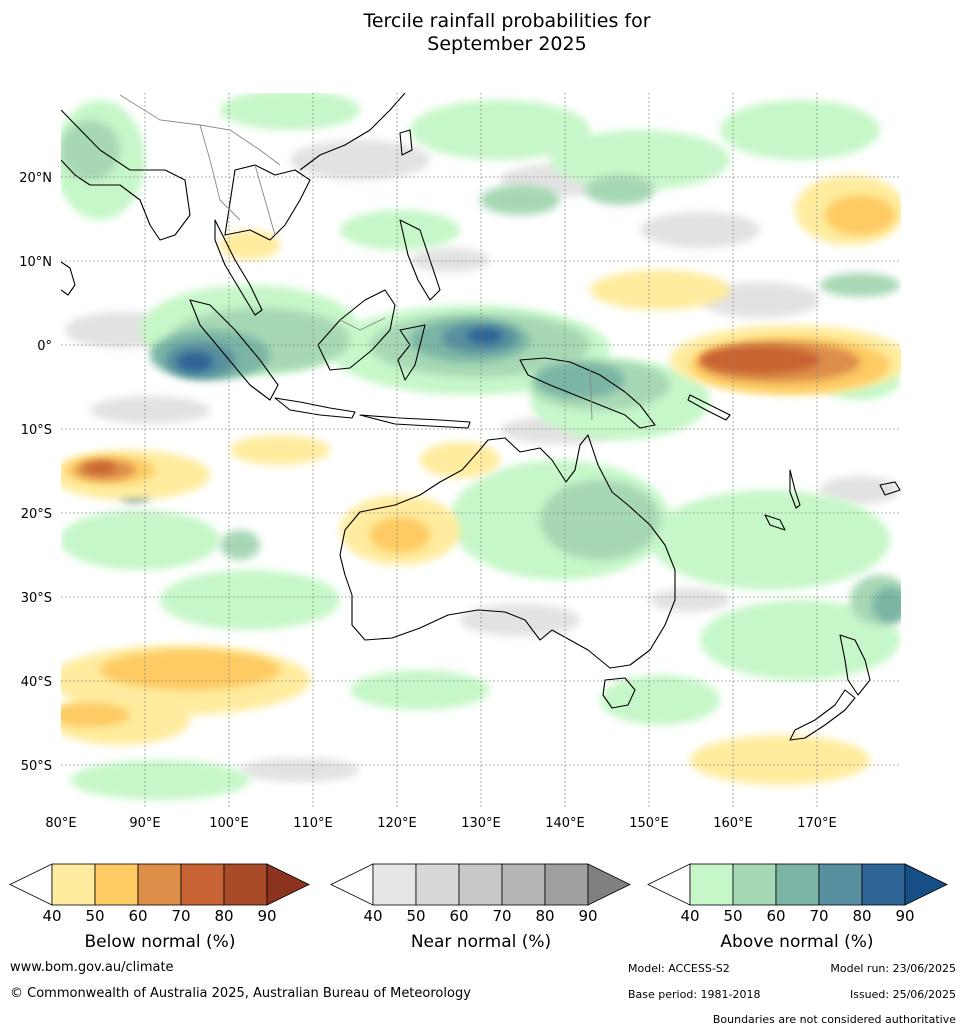 This screenshot has width=965, height=1035. What do you see at coordinates (266, 916) in the screenshot?
I see `colorbar-below-tick: 90` at bounding box center [266, 916].